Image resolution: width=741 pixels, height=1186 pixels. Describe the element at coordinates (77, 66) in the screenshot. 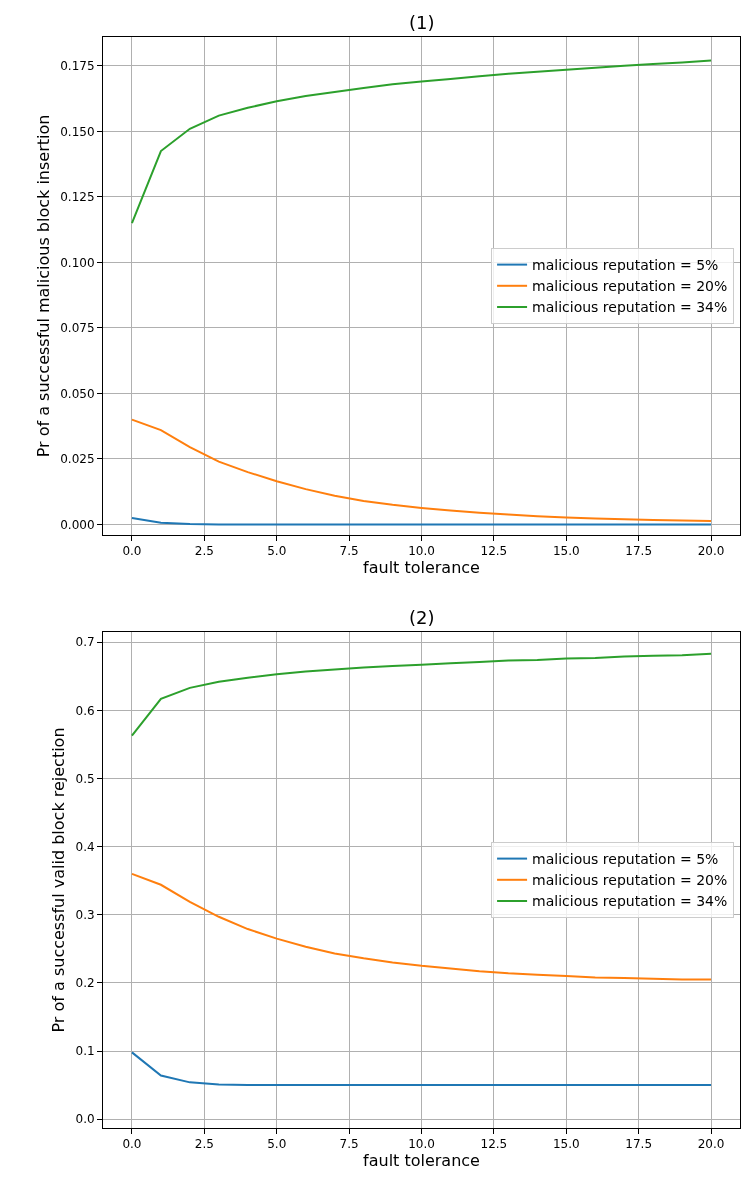

I see `y-tick-label: 0.175` at that location.